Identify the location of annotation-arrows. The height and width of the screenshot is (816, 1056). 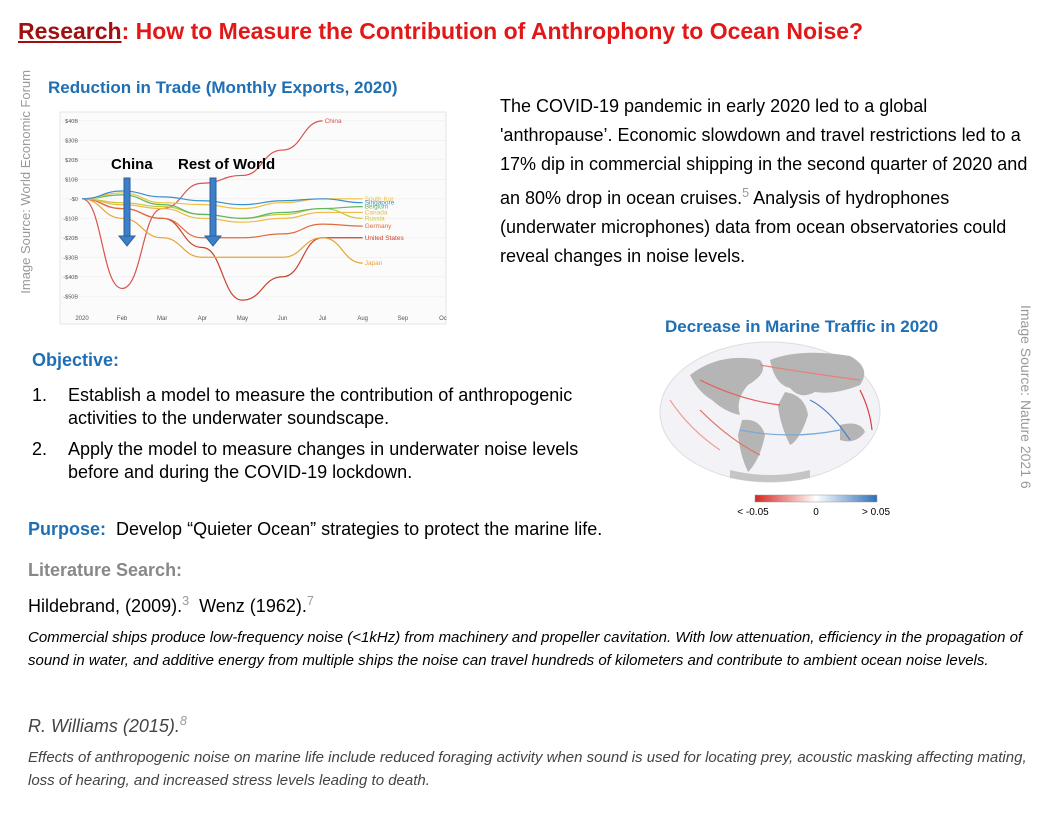
(170, 212).